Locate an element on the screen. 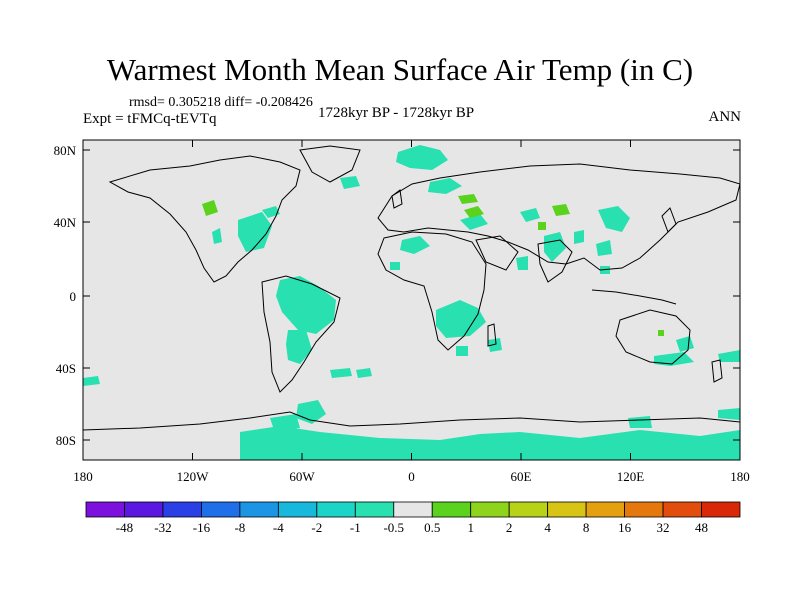 This screenshot has height=600, width=800. colorbar-label: -32 is located at coordinates (162, 527).